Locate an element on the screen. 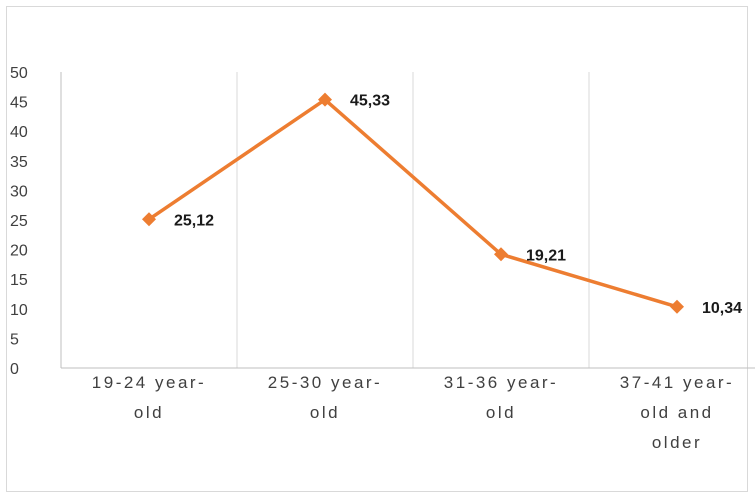  x-tick-label: 25-30 year-old is located at coordinates (325, 397).